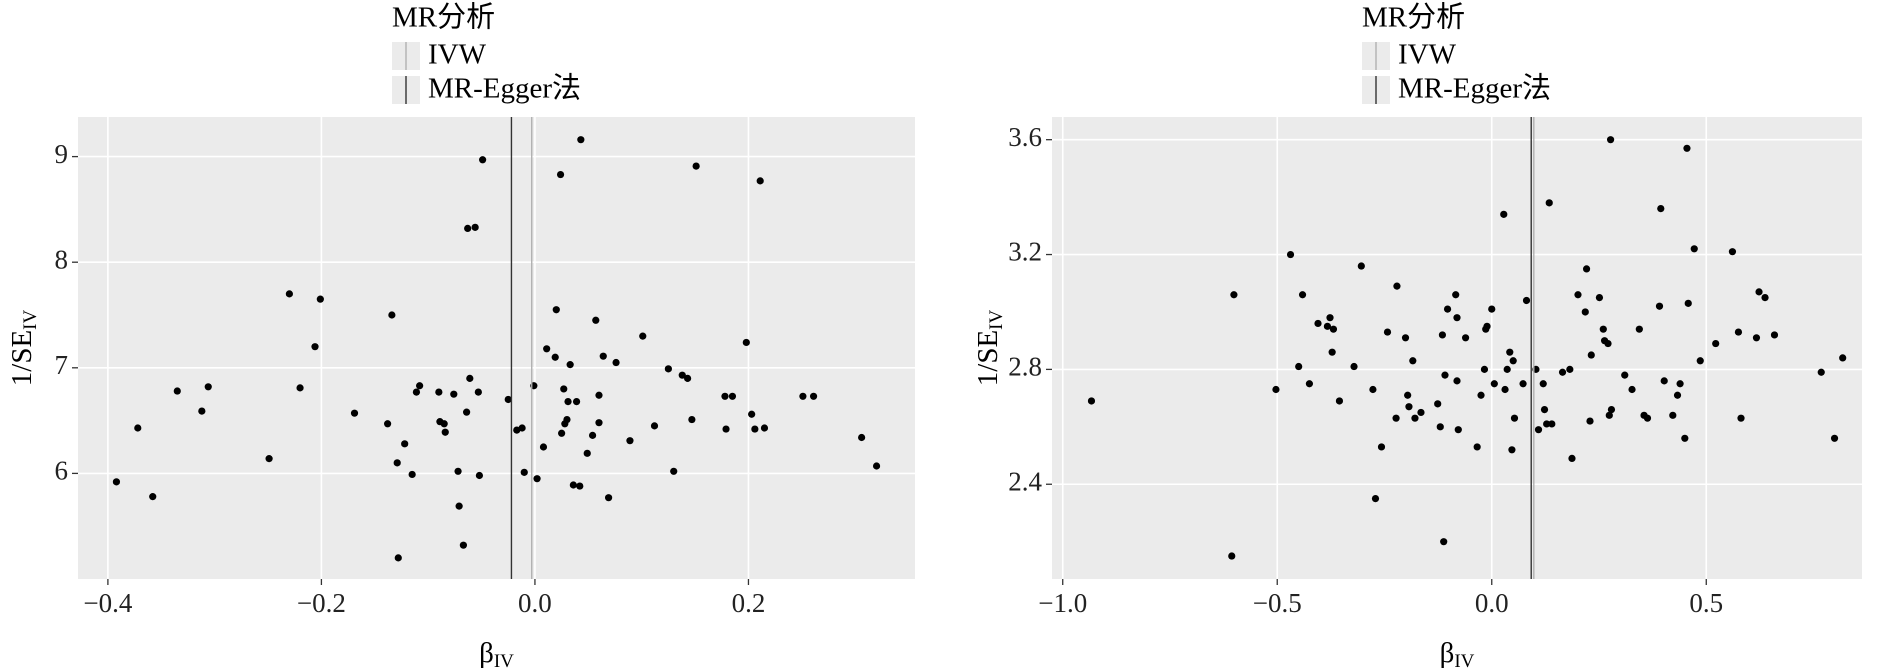 The image size is (1880, 670). What do you see at coordinates (62, 259) in the screenshot?
I see `y-tick-label: 8` at bounding box center [62, 259].